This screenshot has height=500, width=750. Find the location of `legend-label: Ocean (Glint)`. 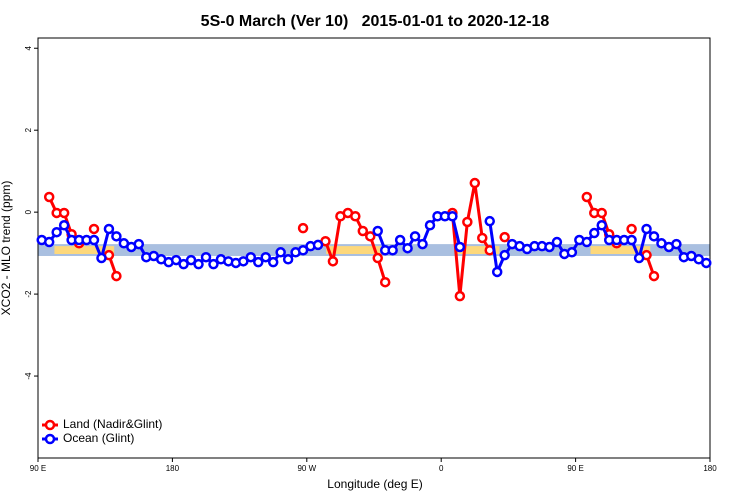

legend-label: Ocean (Glint) is located at coordinates (98, 438).